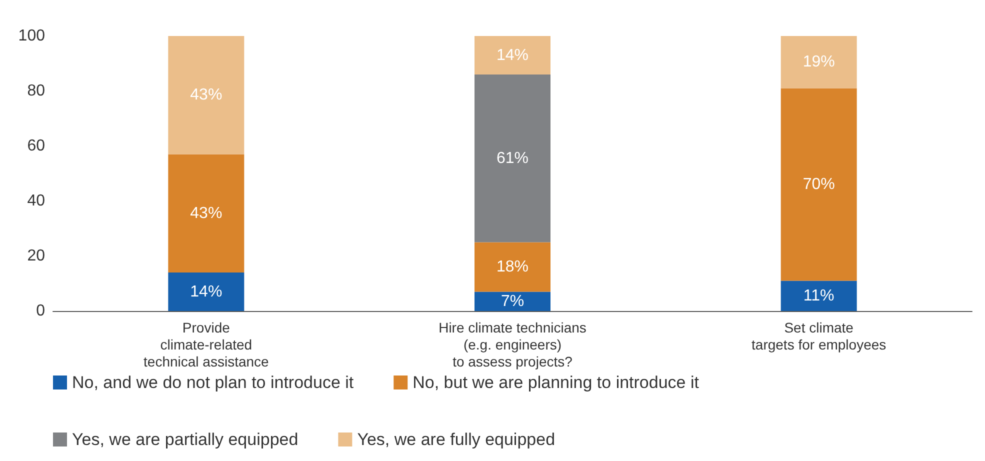 The image size is (985, 461). I want to click on data-label: 70%, so click(818, 184).